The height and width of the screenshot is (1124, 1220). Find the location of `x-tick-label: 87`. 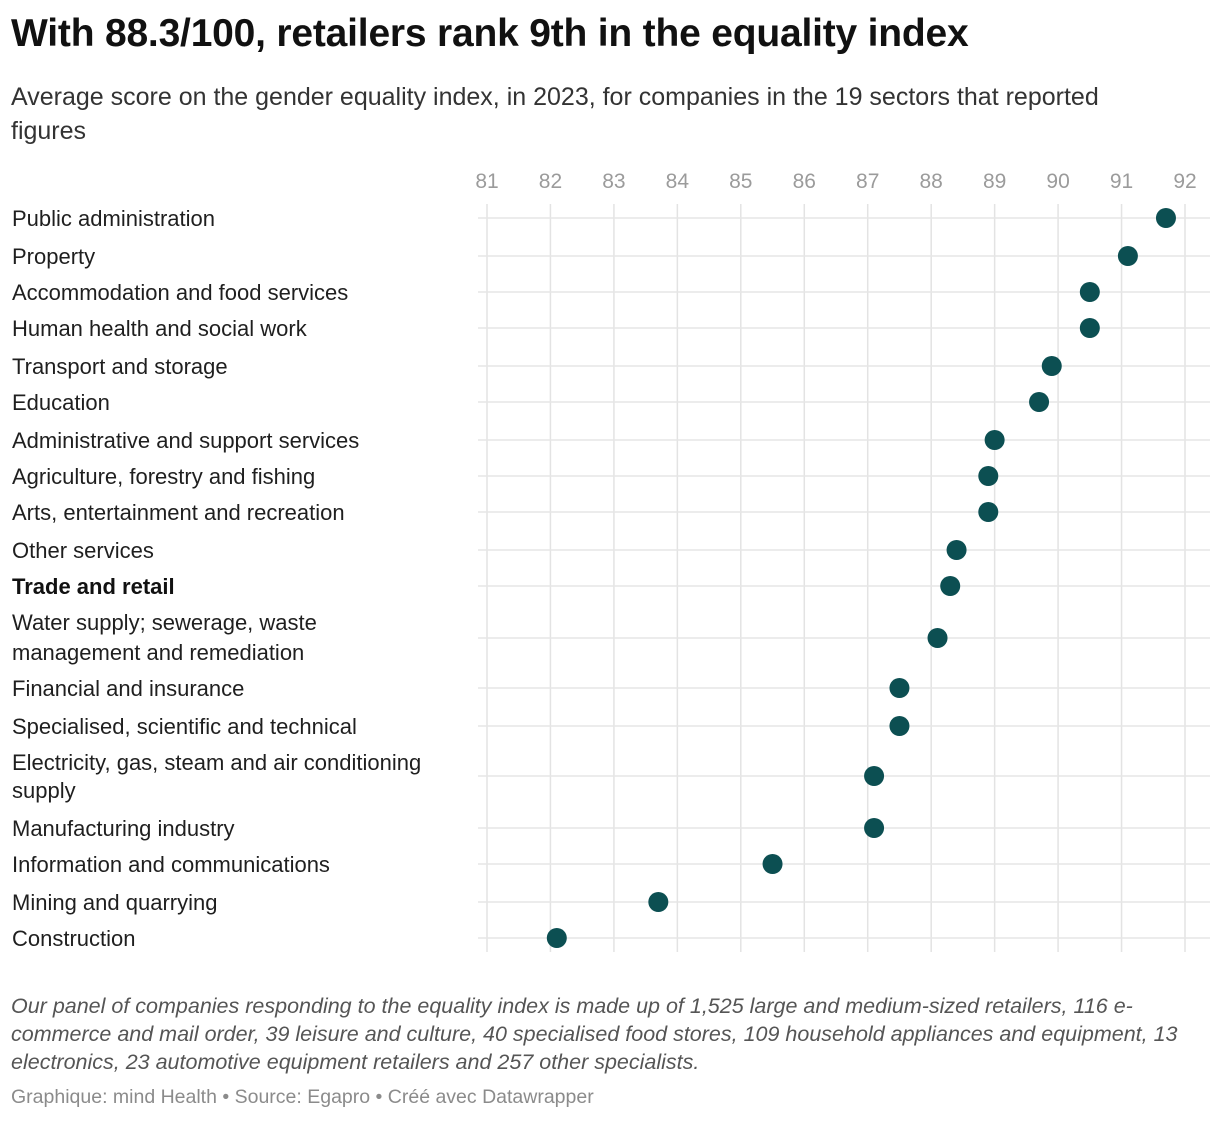

x-tick-label: 87 is located at coordinates (867, 181).